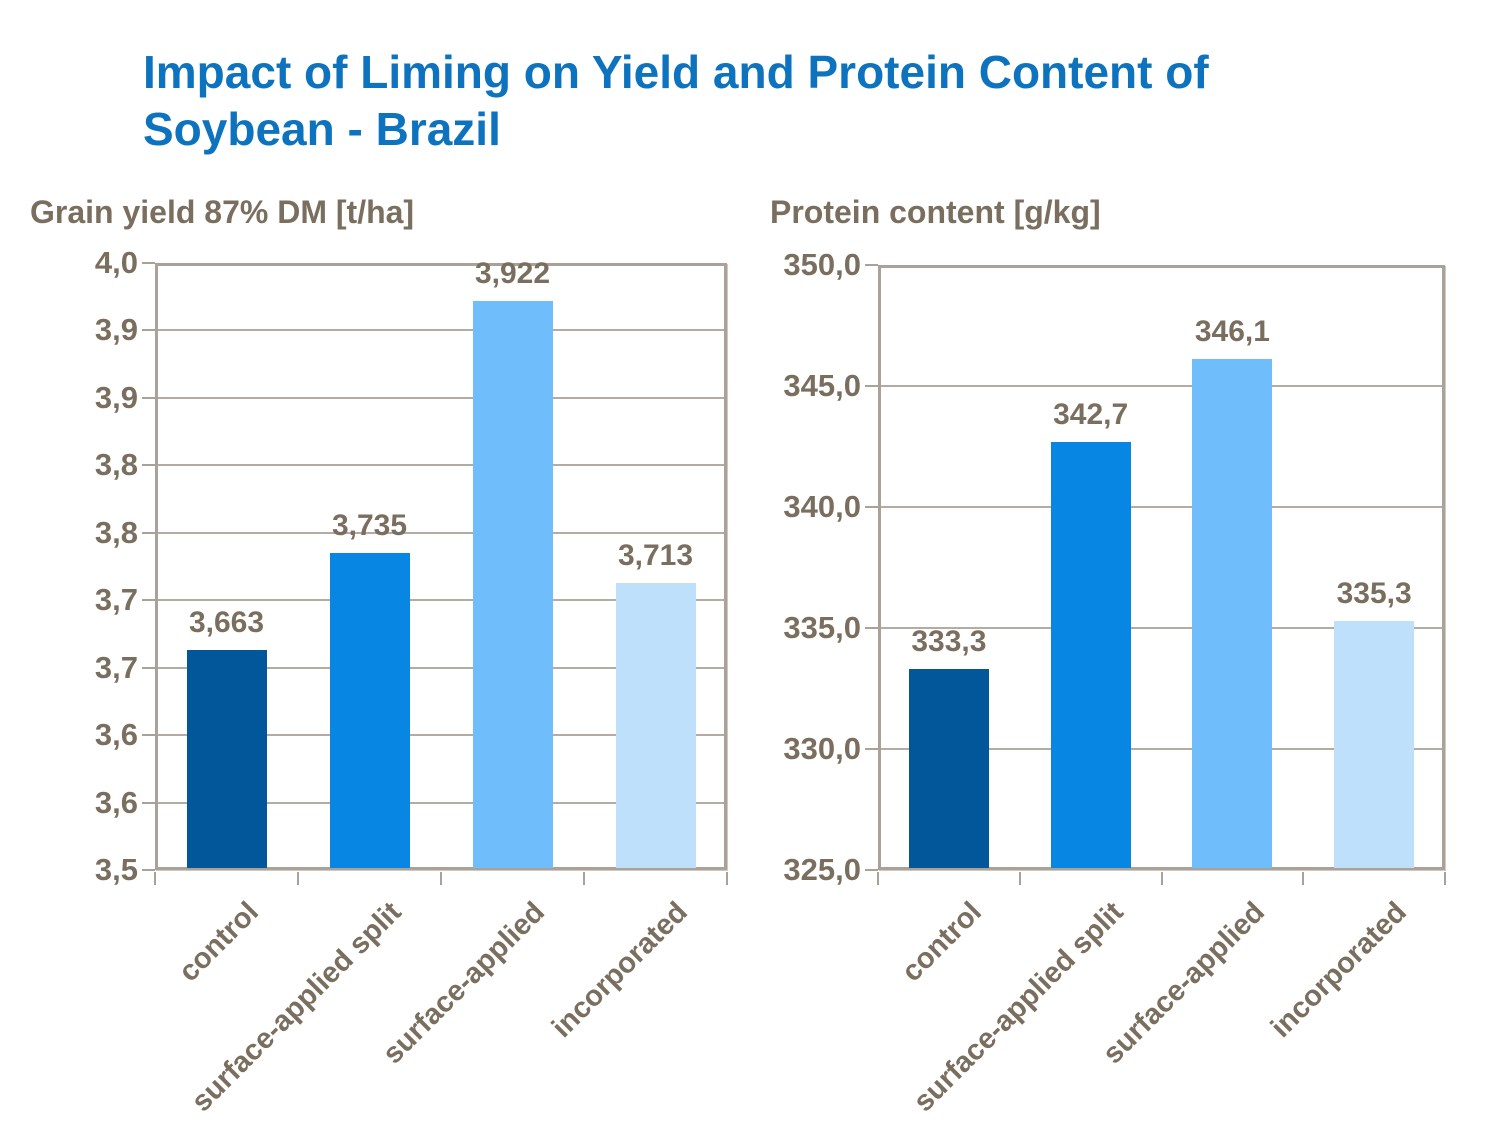 This screenshot has width=1500, height=1125. Describe the element at coordinates (655, 555) in the screenshot. I see `bar-value-label: 3,713` at that location.